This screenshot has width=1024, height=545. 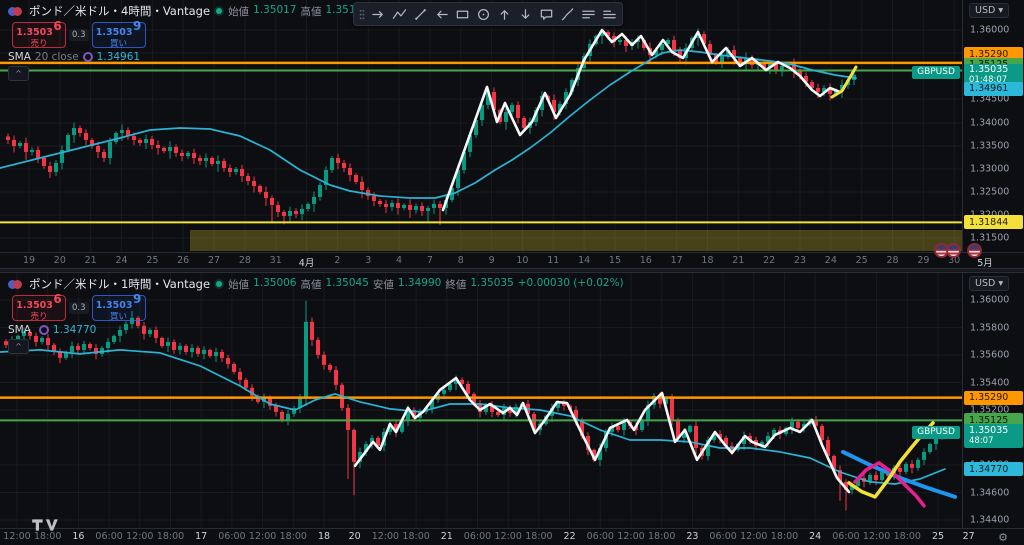 I want to click on time-tick: 7, so click(x=429, y=260).